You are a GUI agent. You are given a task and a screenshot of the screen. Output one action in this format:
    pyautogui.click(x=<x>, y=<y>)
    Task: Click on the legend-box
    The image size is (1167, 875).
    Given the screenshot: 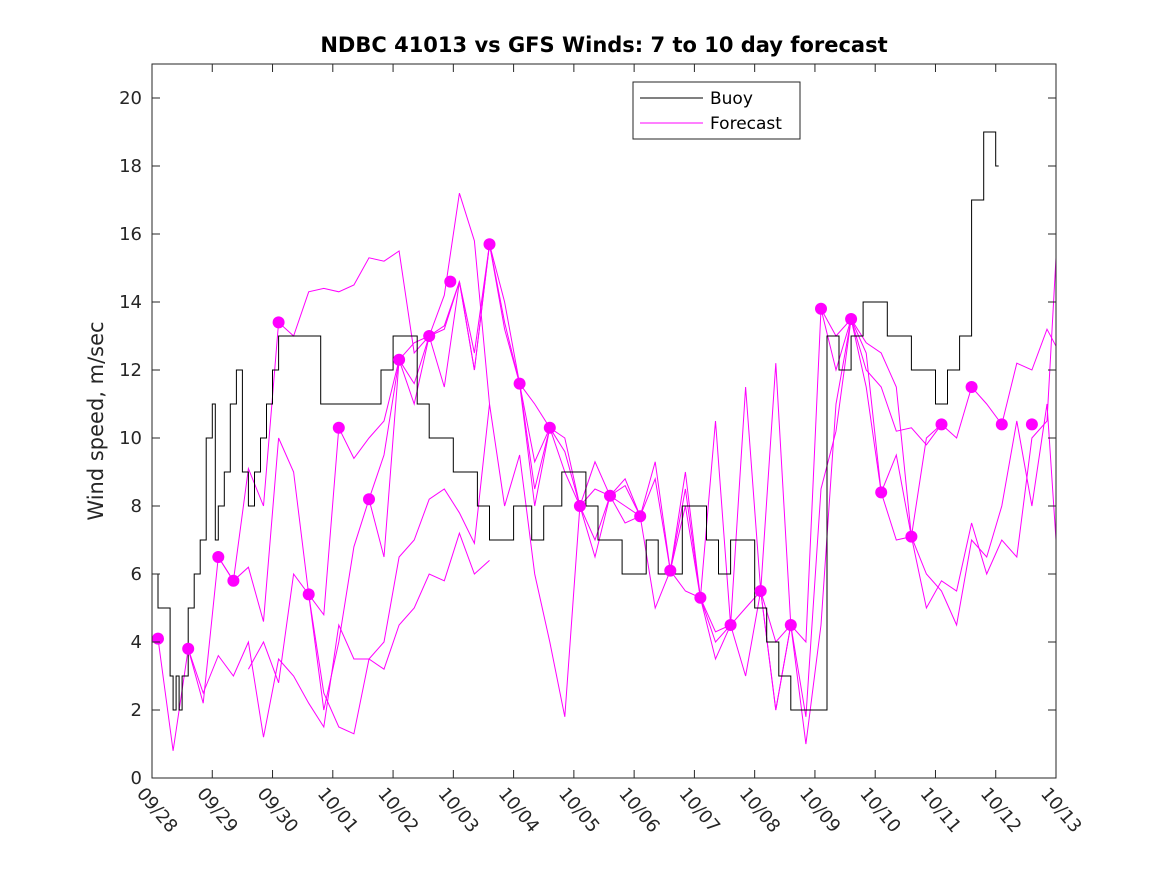 What is the action you would take?
    pyautogui.click(x=716, y=110)
    